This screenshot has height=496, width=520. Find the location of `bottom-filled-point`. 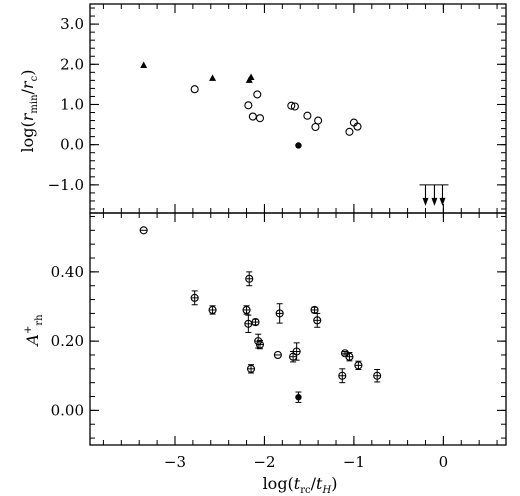

bottom-filled-point is located at coordinates (298, 397).